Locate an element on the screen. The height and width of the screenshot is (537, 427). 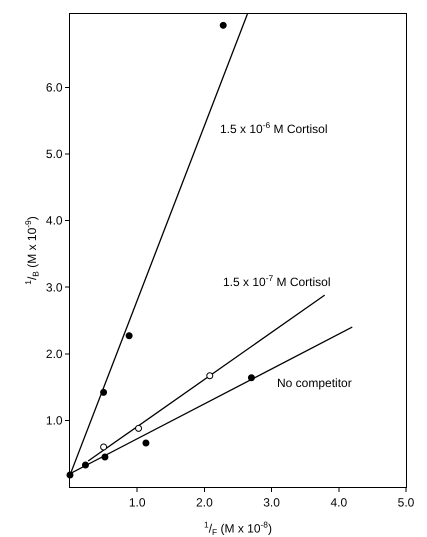
x-tick-label: 5.0 is located at coordinates (406, 502).